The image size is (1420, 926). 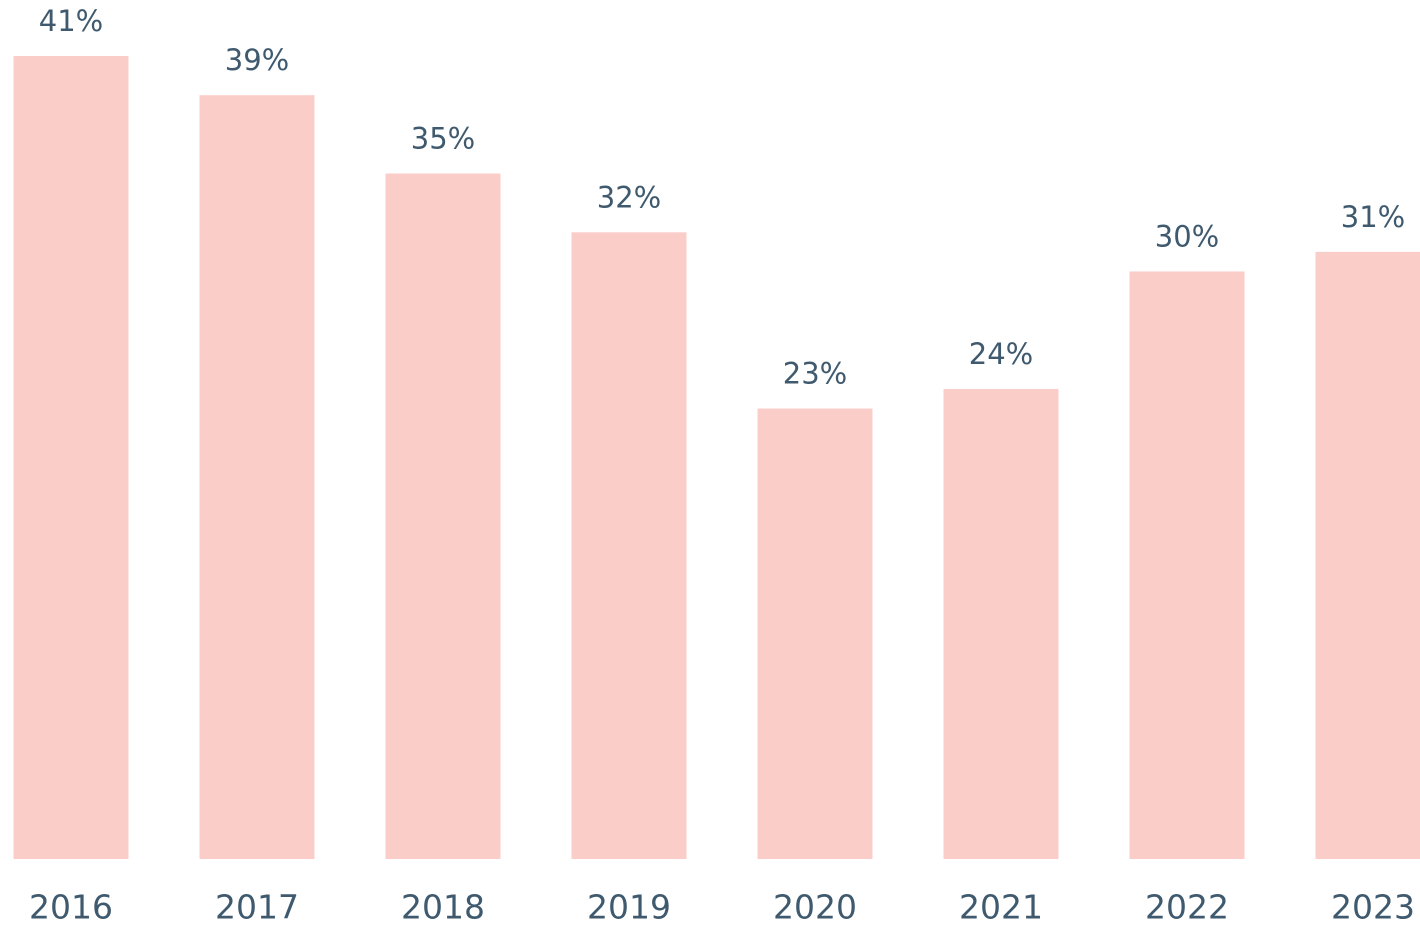 What do you see at coordinates (443, 139) in the screenshot?
I see `value-label: 35%` at bounding box center [443, 139].